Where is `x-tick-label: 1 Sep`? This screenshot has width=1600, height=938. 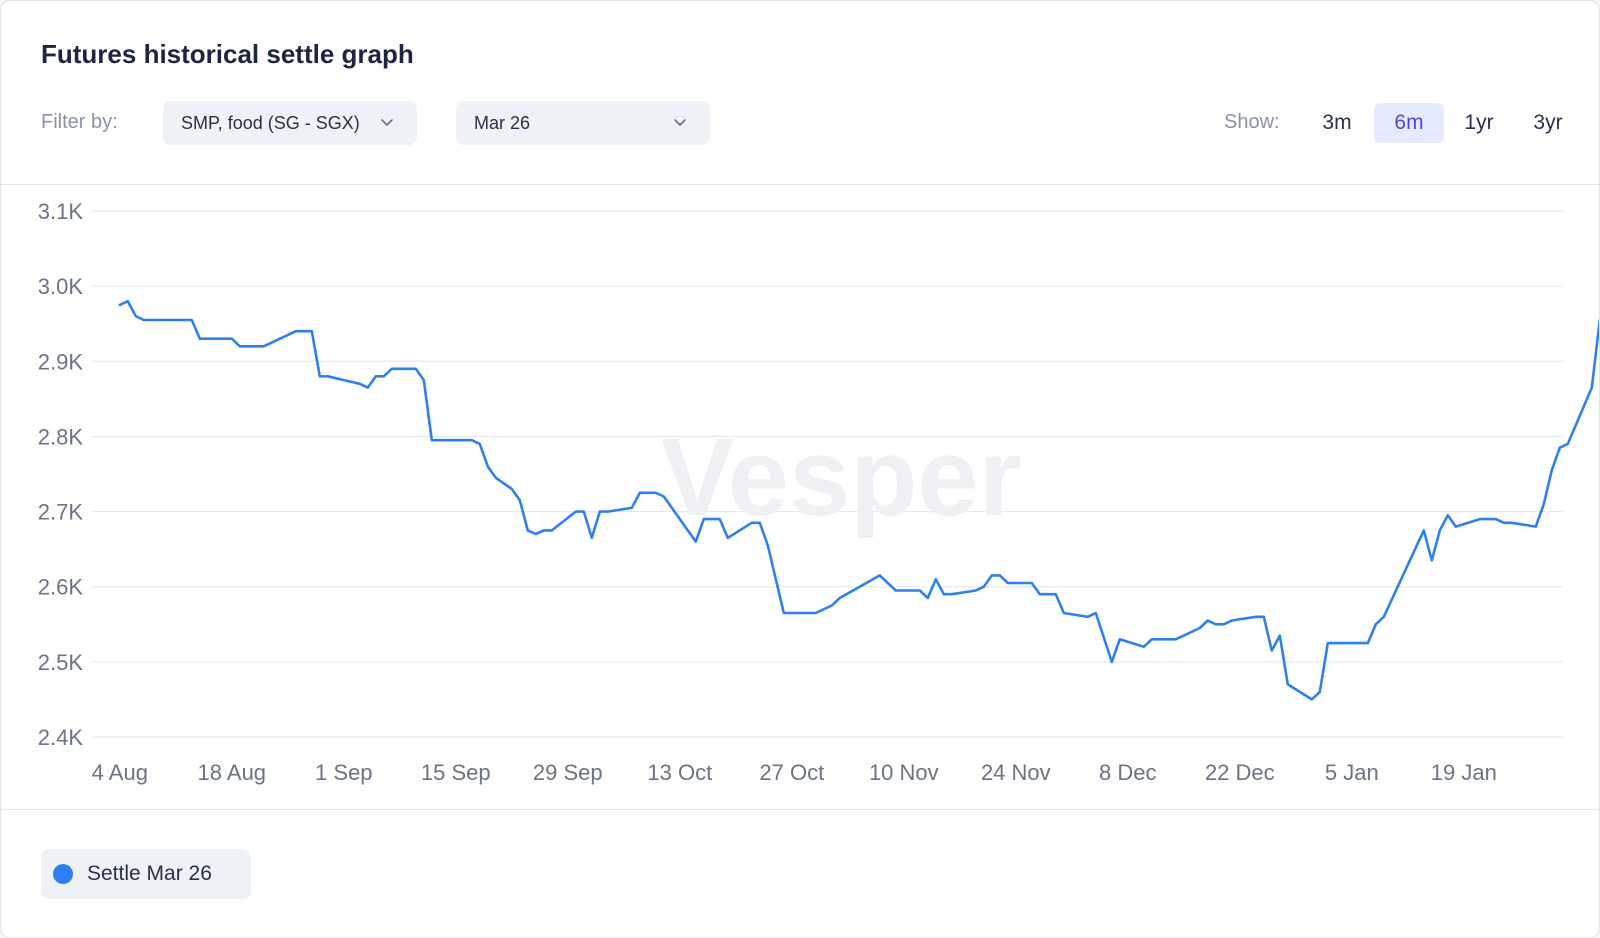
x-tick-label: 1 Sep is located at coordinates (344, 772).